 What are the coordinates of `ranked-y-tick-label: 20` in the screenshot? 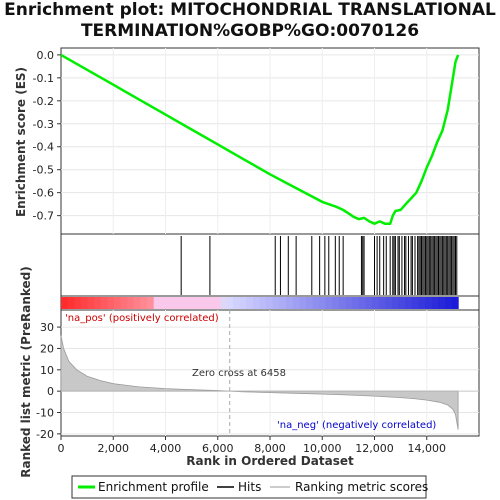 It's located at (47, 348).